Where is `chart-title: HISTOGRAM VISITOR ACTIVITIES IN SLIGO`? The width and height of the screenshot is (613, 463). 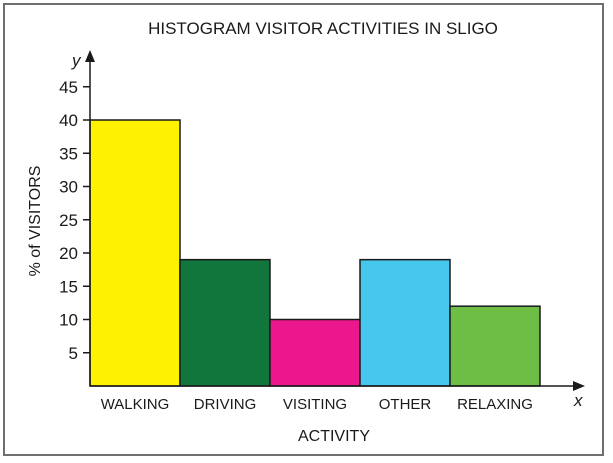
chart-title: HISTOGRAM VISITOR ACTIVITIES IN SLIGO is located at coordinates (323, 28).